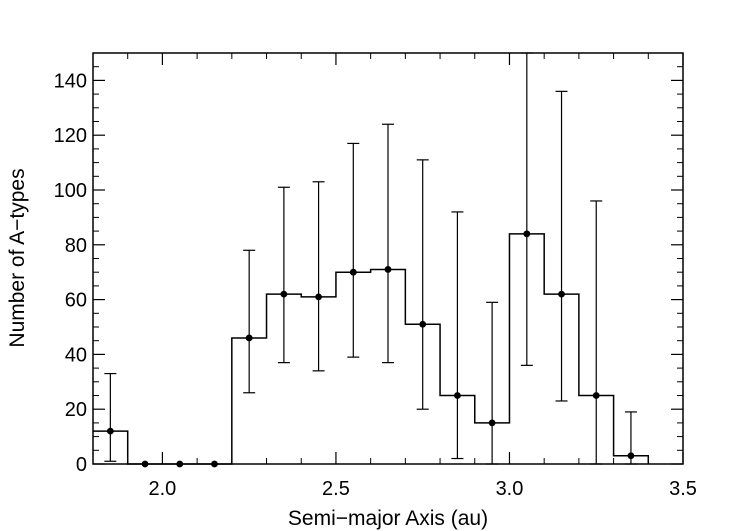  What do you see at coordinates (76, 355) in the screenshot?
I see `y-tick-label: 40` at bounding box center [76, 355].